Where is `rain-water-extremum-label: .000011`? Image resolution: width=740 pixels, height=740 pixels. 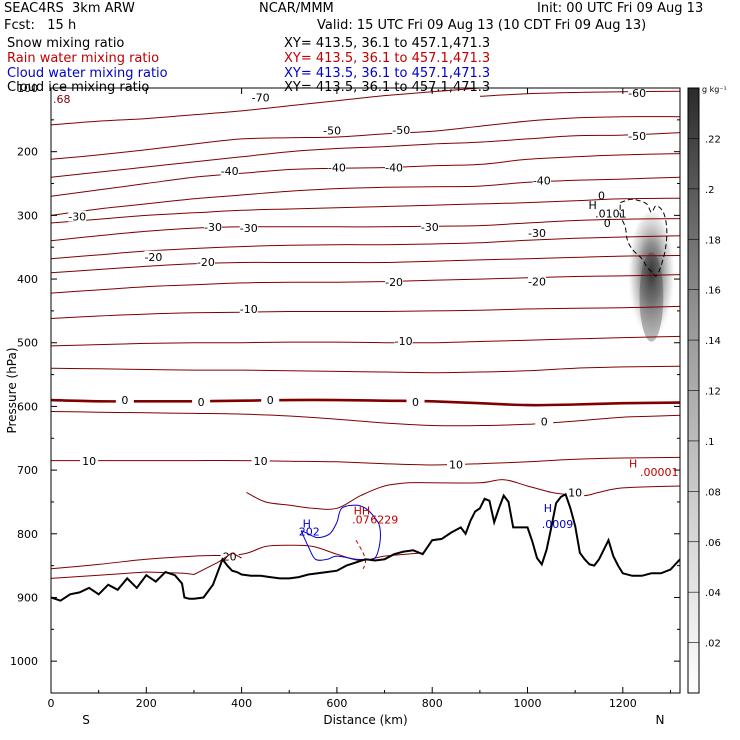
rain-water-extremum-label: .000011 is located at coordinates (663, 472).